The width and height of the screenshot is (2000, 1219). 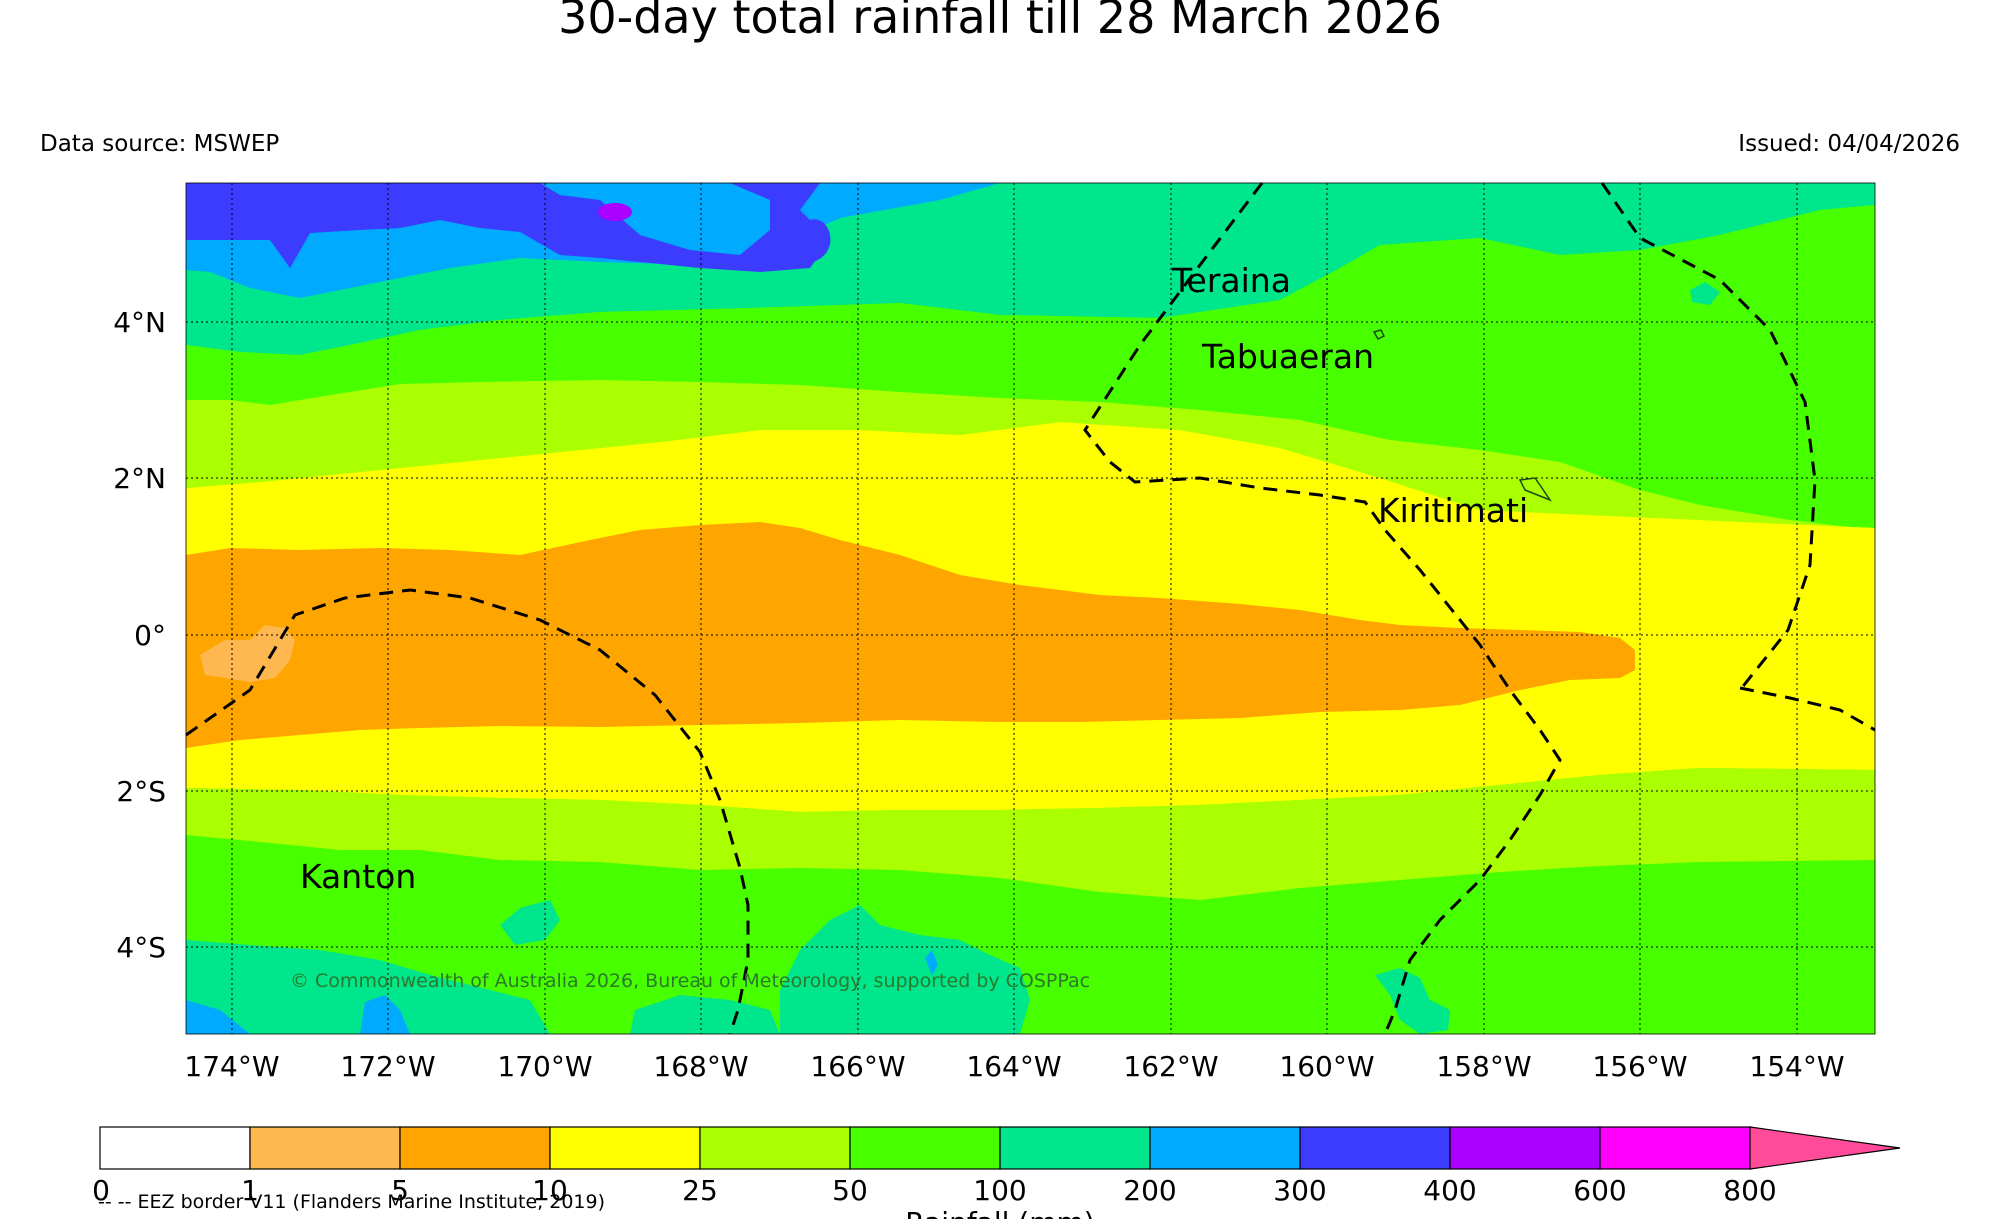 What do you see at coordinates (1231, 280) in the screenshot?
I see `place-teraina: Teraina` at bounding box center [1231, 280].